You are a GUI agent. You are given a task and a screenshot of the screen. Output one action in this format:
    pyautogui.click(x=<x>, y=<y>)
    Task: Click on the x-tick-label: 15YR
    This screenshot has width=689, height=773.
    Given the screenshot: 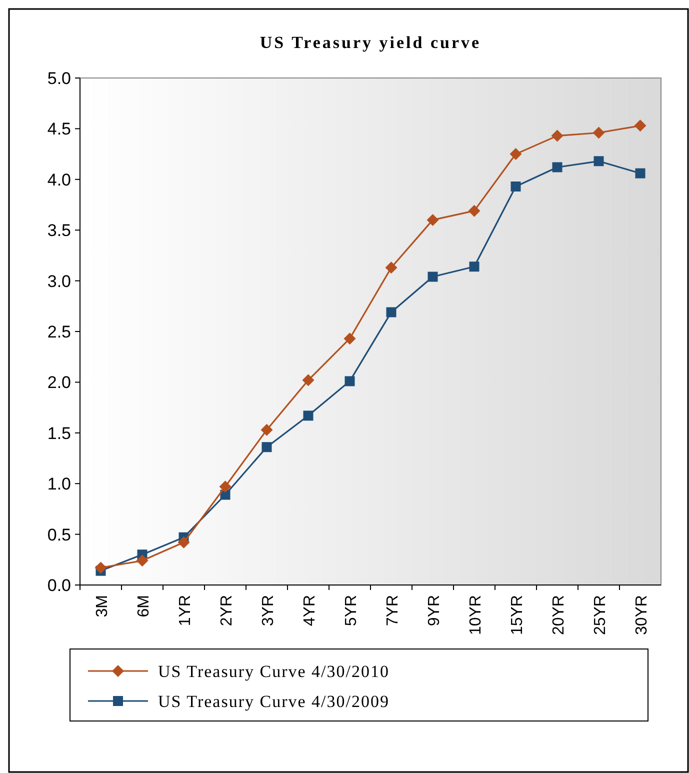 What is the action you would take?
    pyautogui.click(x=517, y=615)
    